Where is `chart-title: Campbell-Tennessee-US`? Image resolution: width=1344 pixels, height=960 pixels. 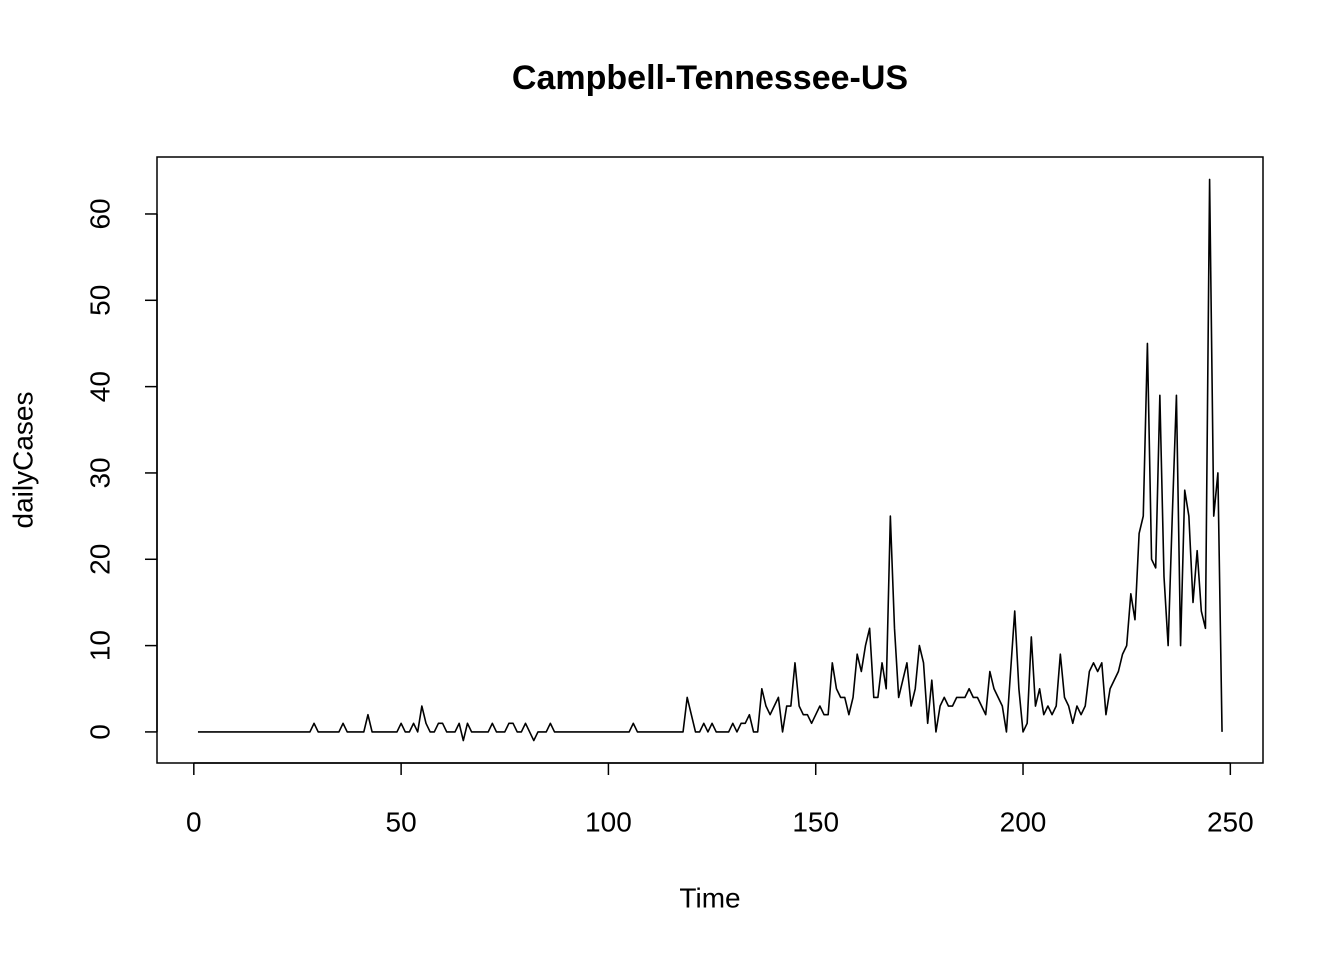 chart-title: Campbell-Tennessee-US is located at coordinates (710, 78).